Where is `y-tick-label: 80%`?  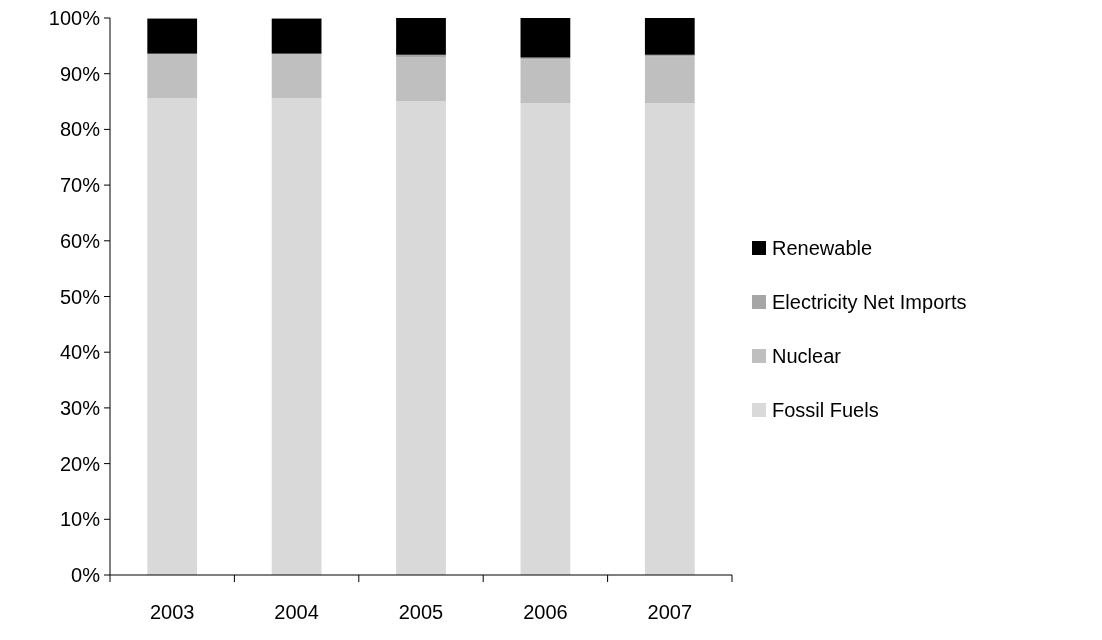
y-tick-label: 80% is located at coordinates (80, 129).